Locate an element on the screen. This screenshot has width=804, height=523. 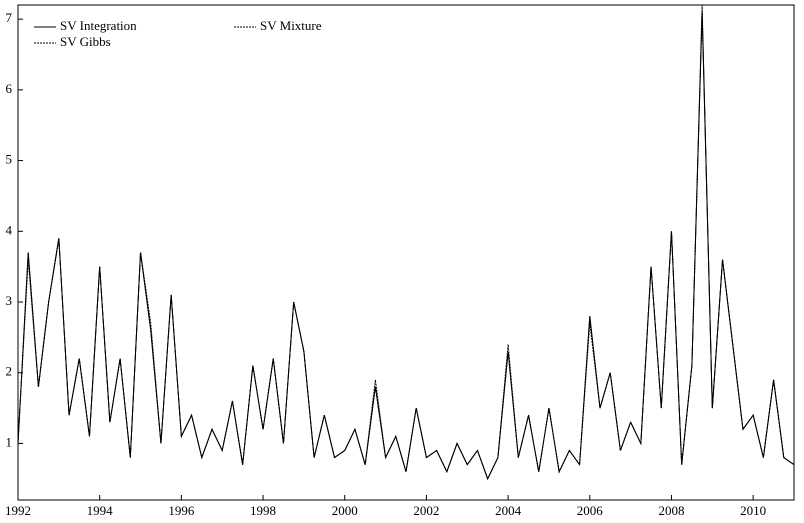
x-tick-label: 2006 is located at coordinates (590, 510).